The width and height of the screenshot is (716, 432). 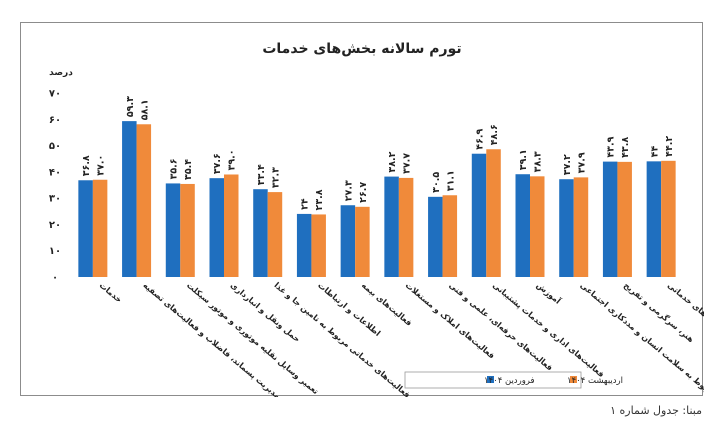 What do you see at coordinates (55, 251) in the screenshot?
I see `y-tick-label: ۱۰` at bounding box center [55, 251].